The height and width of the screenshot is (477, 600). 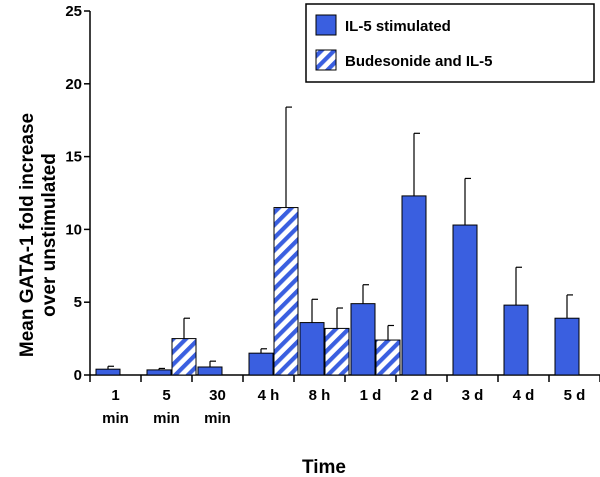 I want to click on legend-label-il5: IL-5 stimulated, so click(x=398, y=26).